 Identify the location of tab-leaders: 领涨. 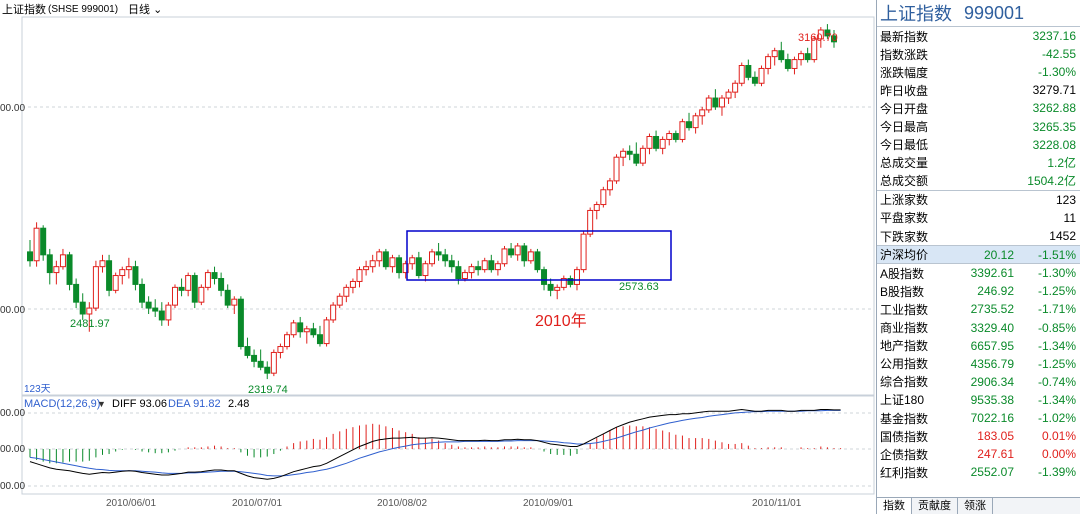
(975, 506).